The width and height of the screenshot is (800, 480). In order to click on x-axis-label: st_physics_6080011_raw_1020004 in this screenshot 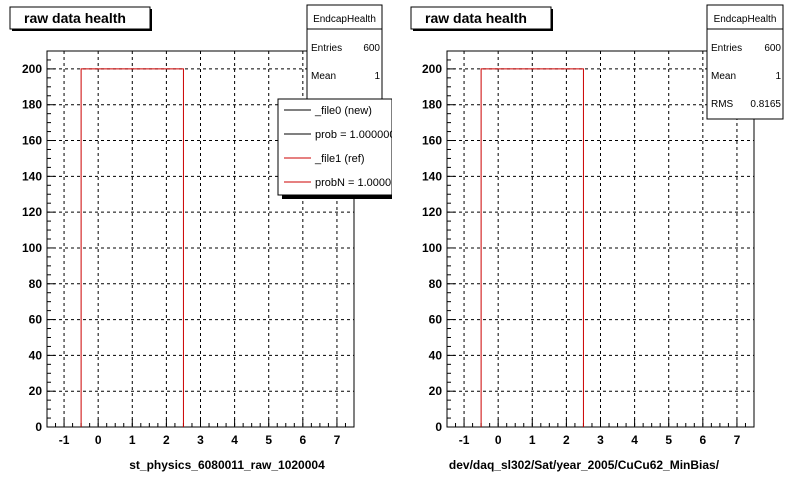, I will do `click(227, 465)`.